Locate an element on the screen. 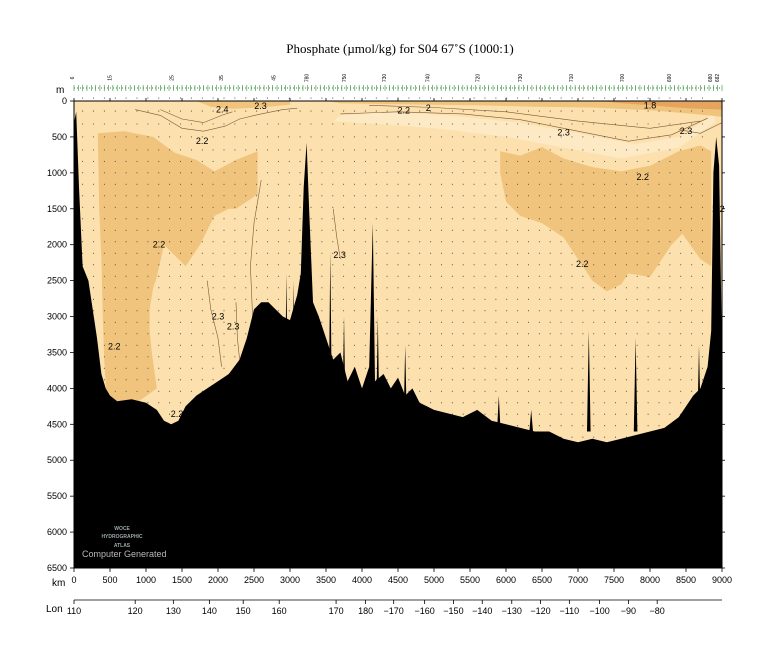 Image resolution: width=780 pixels, height=650 pixels. bathymetry-spike is located at coordinates (293, 356).